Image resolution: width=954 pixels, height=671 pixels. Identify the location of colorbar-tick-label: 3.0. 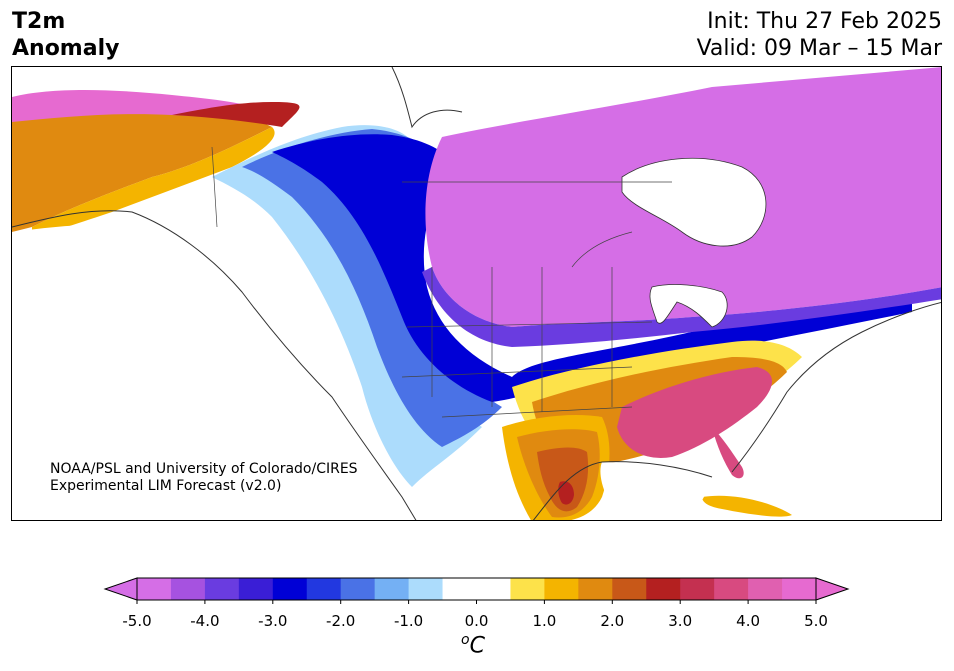
(680, 621).